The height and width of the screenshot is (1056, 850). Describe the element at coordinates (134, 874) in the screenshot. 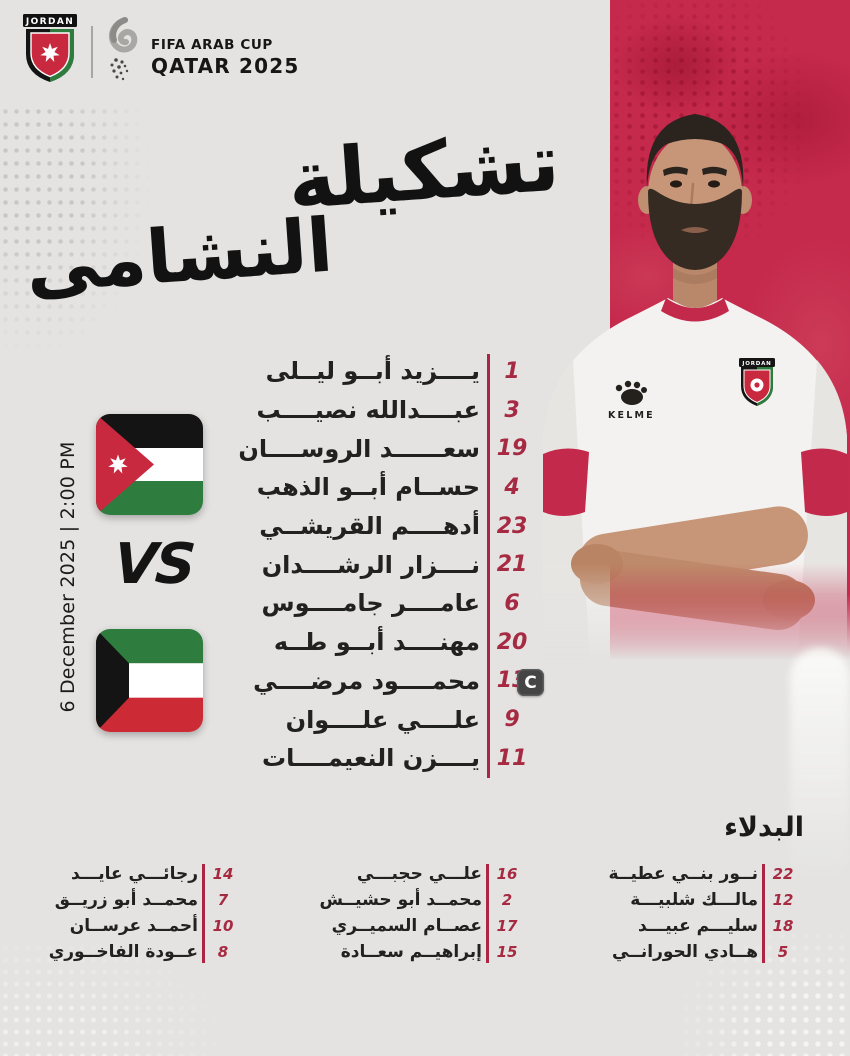

I see `sub-name: رجائـــي عايـــد` at that location.